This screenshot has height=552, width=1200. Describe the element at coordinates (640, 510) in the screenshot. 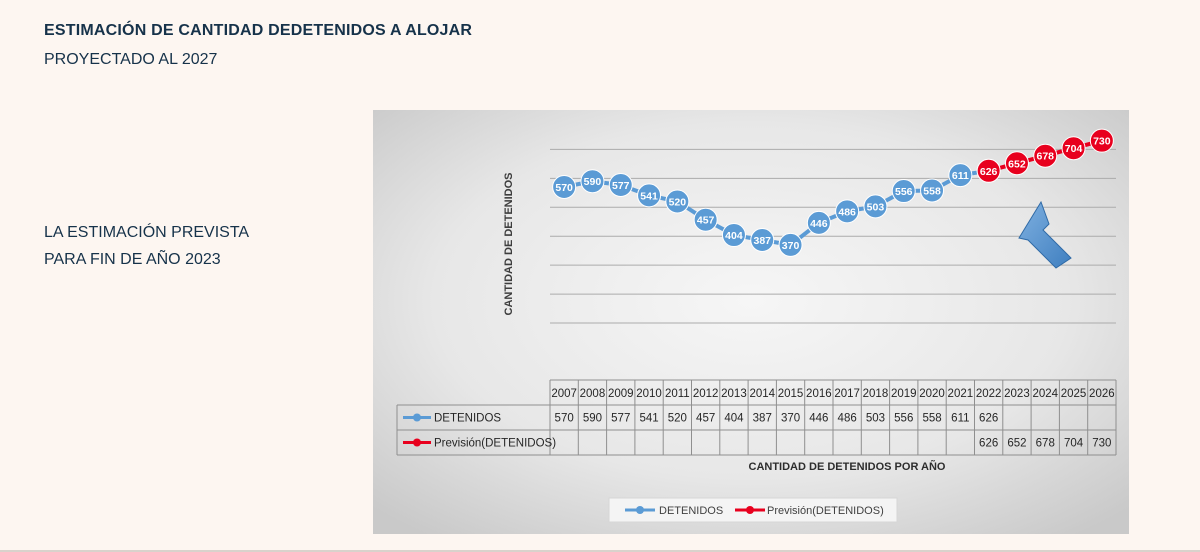

I see `legend-marker-detenidos` at that location.